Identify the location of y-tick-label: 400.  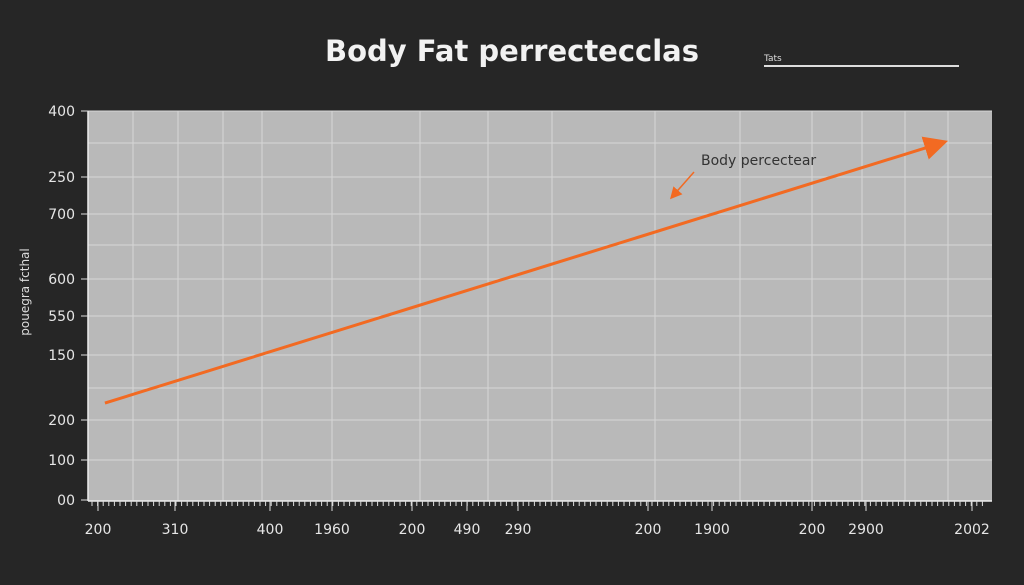
(61, 112).